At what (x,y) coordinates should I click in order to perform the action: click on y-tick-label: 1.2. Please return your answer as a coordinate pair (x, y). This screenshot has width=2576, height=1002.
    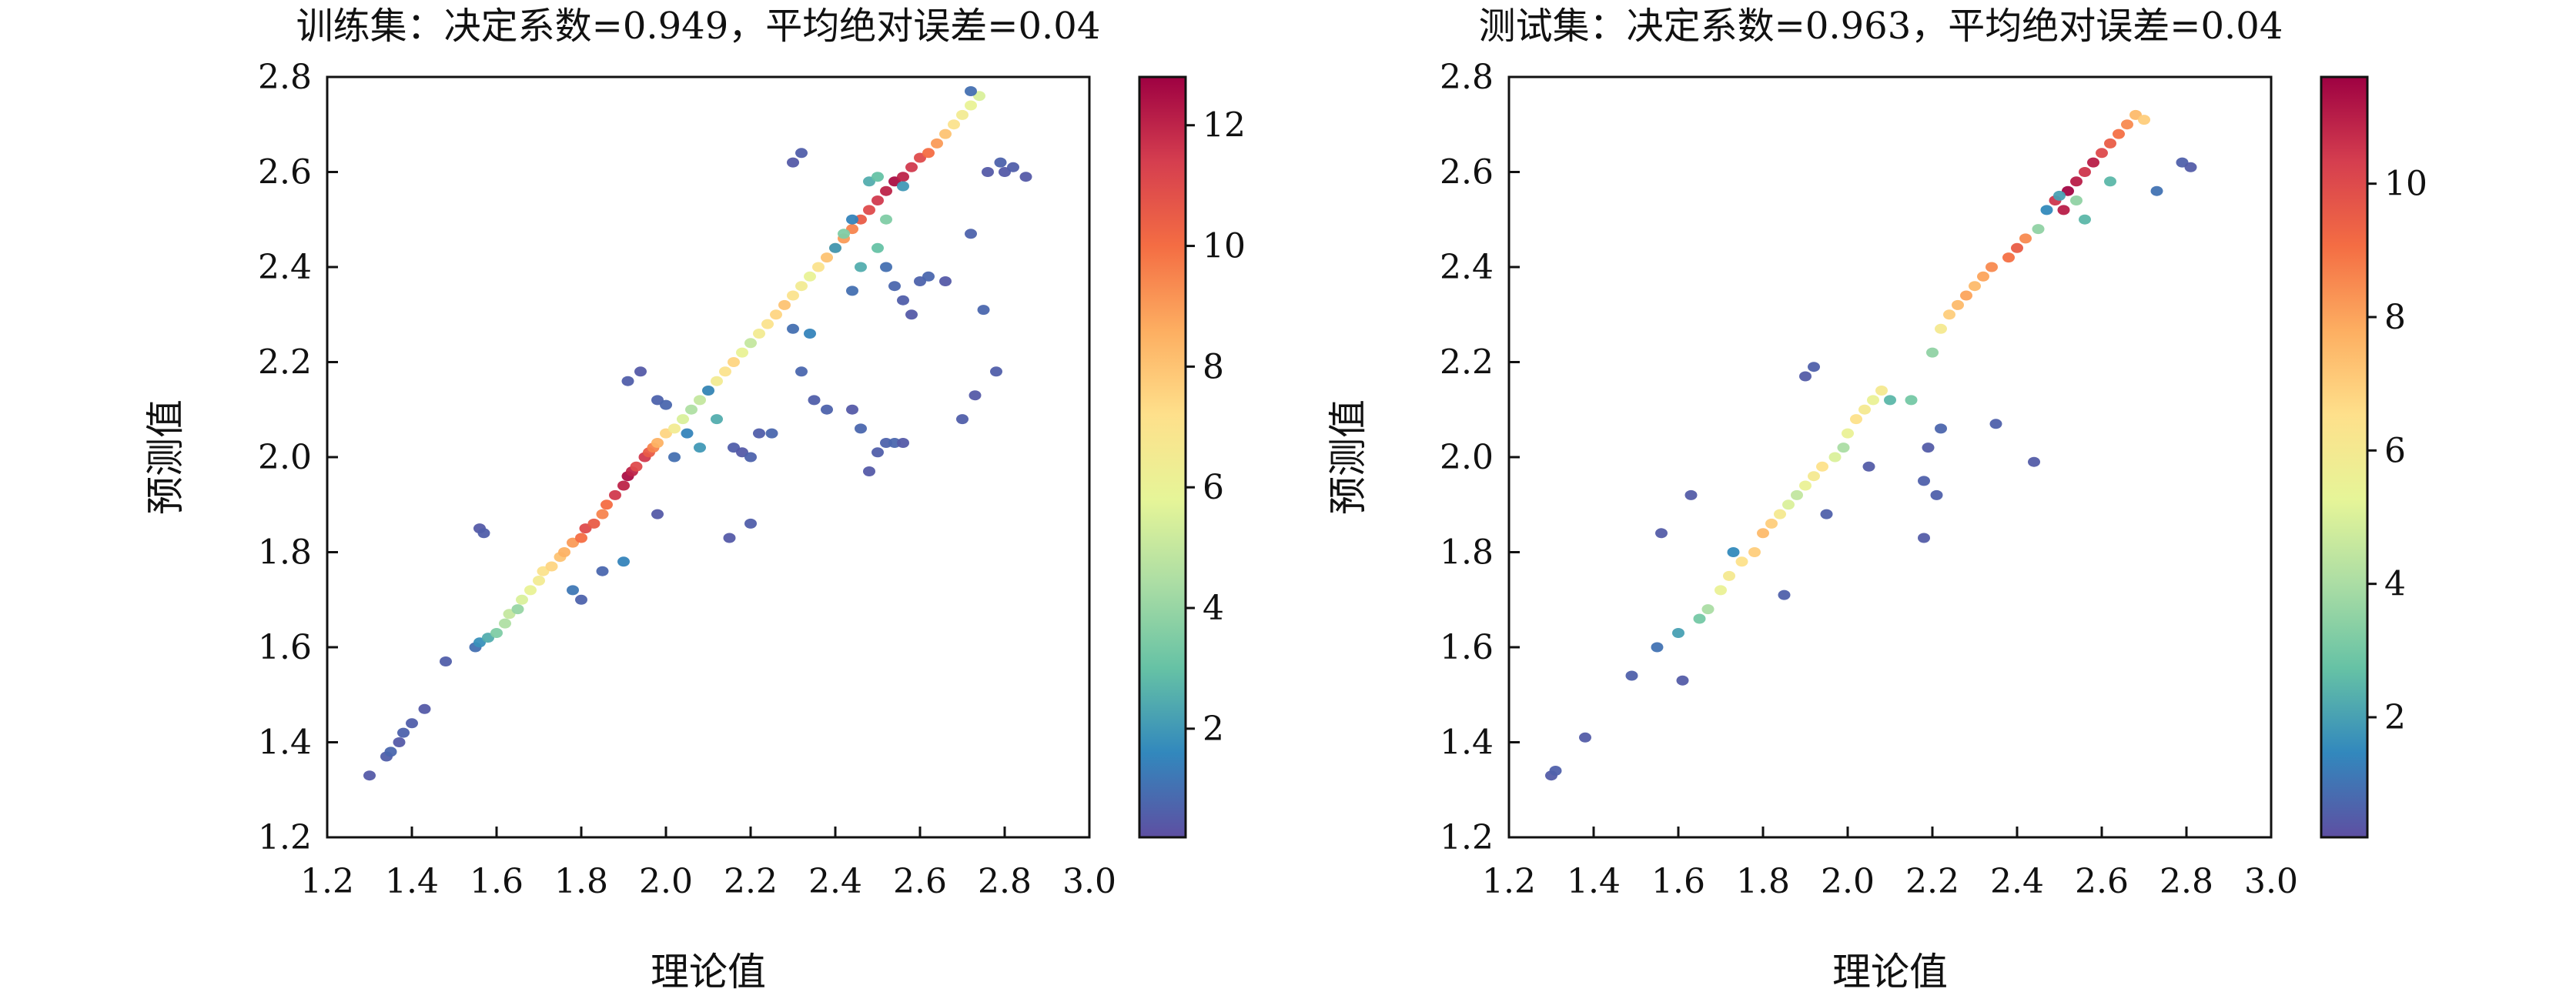
    Looking at the image, I should click on (1467, 837).